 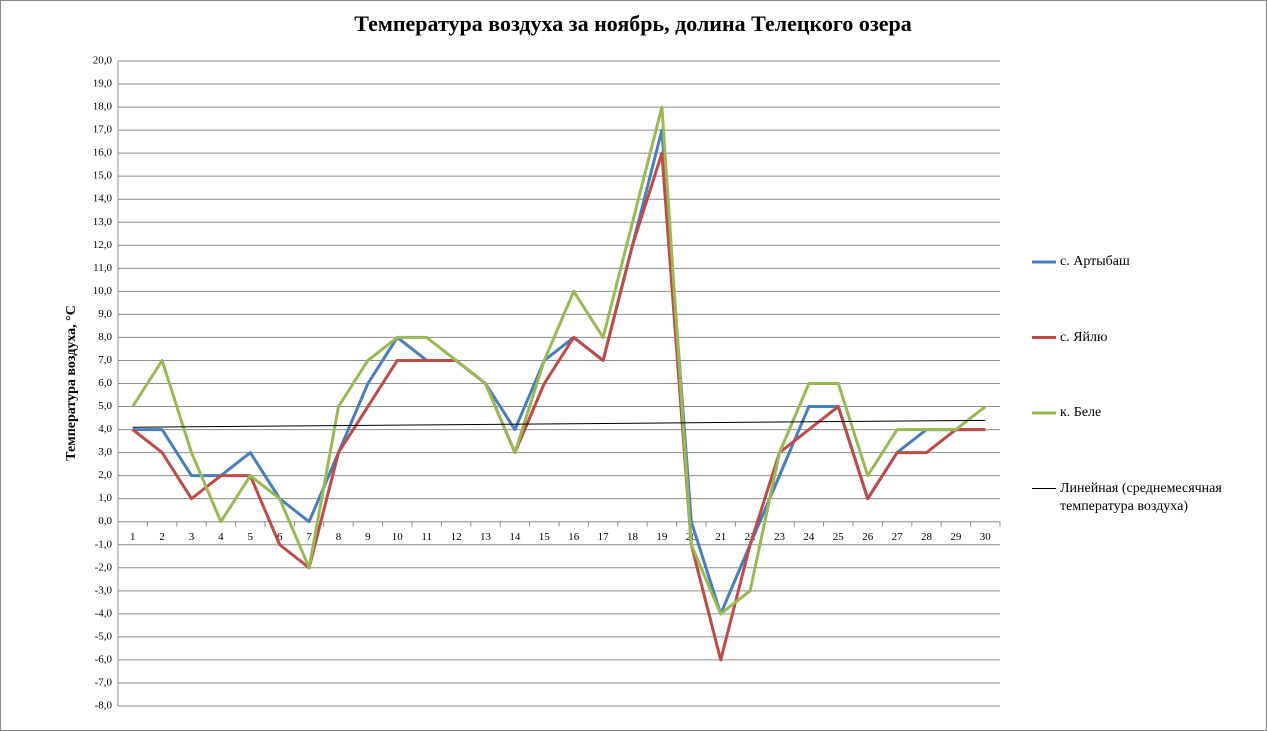 What do you see at coordinates (192, 537) in the screenshot?
I see `x-tick-label: 3` at bounding box center [192, 537].